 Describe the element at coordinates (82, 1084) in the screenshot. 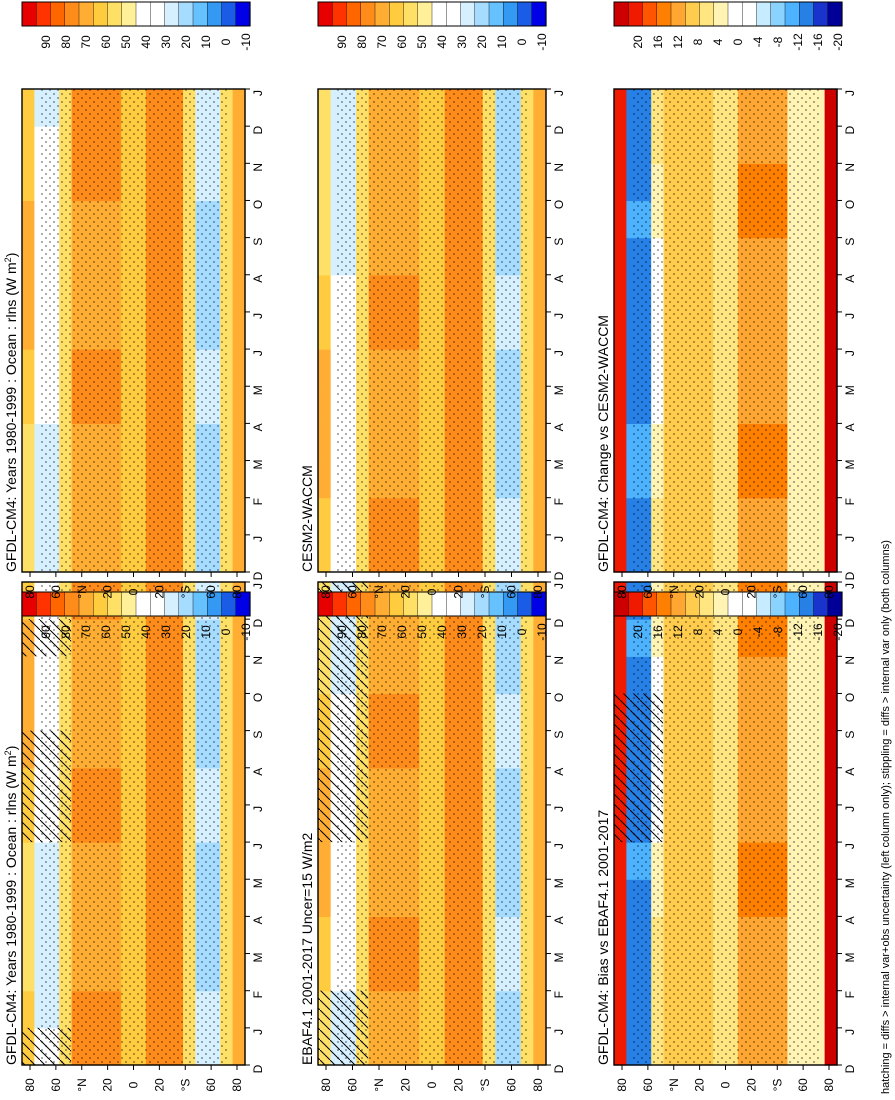

I see `y-tick-label: °N` at that location.